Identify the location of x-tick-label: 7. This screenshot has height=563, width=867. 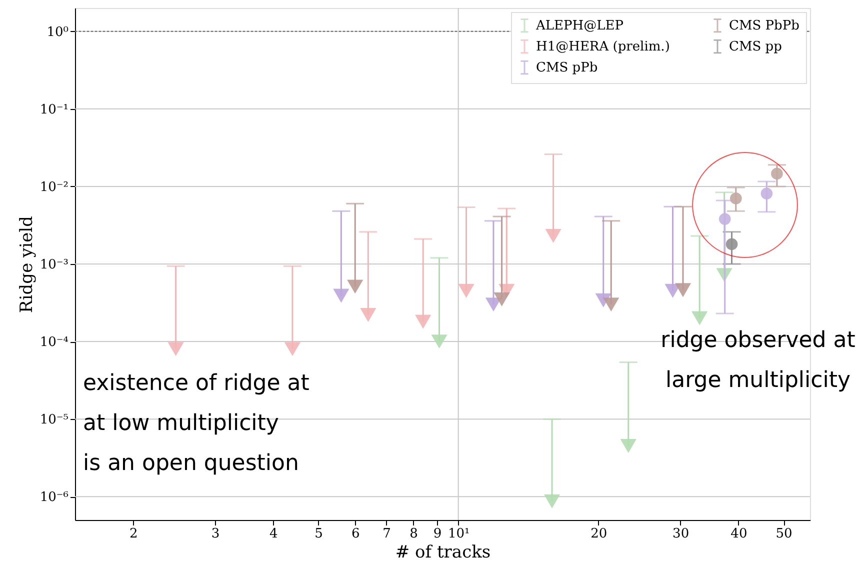
(386, 534).